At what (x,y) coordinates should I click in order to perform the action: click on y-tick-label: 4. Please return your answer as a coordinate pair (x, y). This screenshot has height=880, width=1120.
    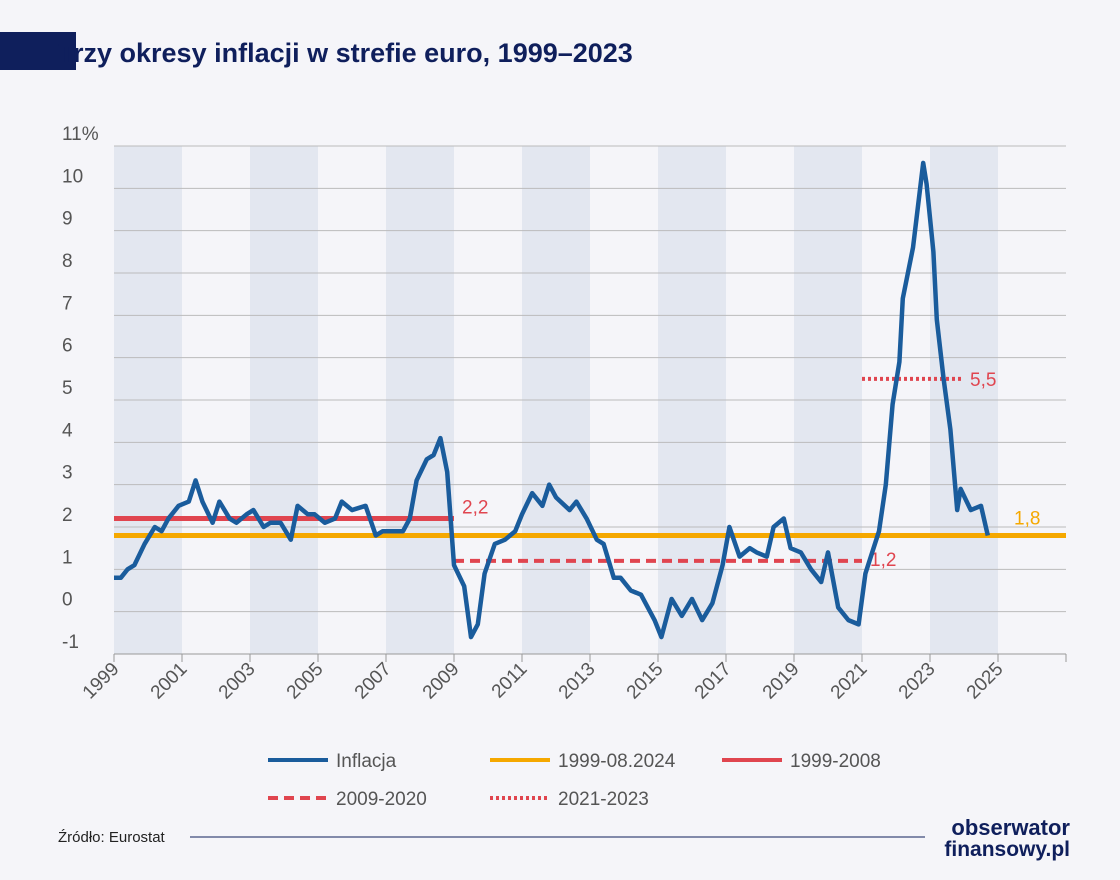
    Looking at the image, I should click on (67, 430).